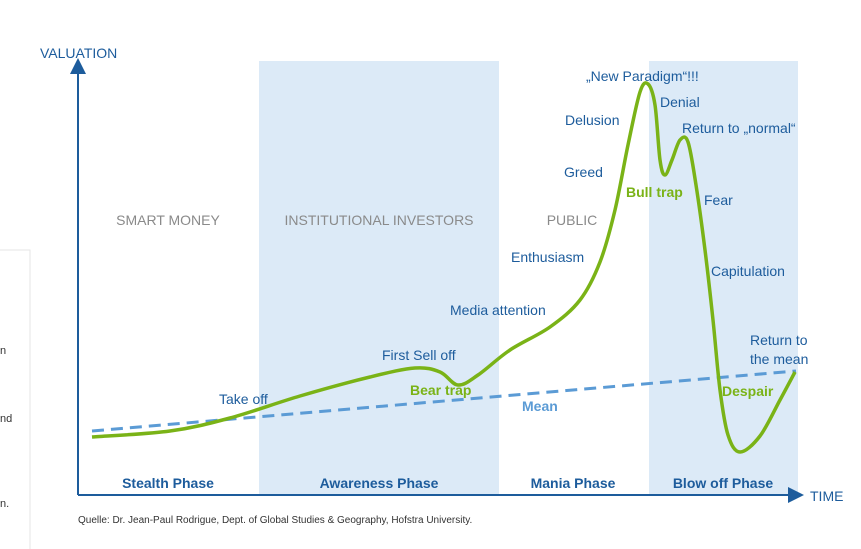 The image size is (861, 549). I want to click on annotation: Greed, so click(583, 172).